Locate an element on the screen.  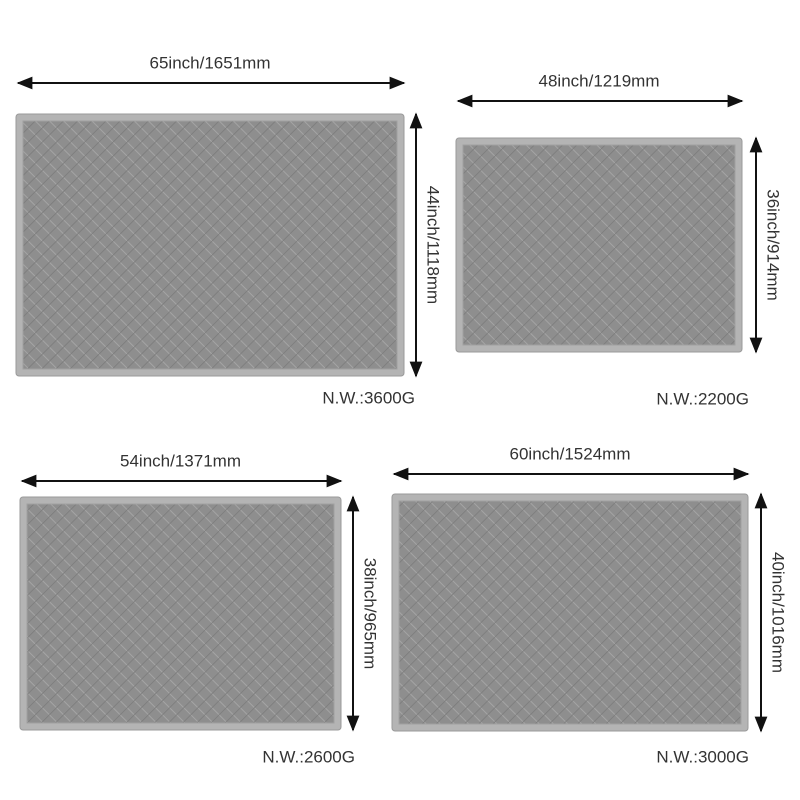
weight-label: N.W.:2600G is located at coordinates (308, 756).